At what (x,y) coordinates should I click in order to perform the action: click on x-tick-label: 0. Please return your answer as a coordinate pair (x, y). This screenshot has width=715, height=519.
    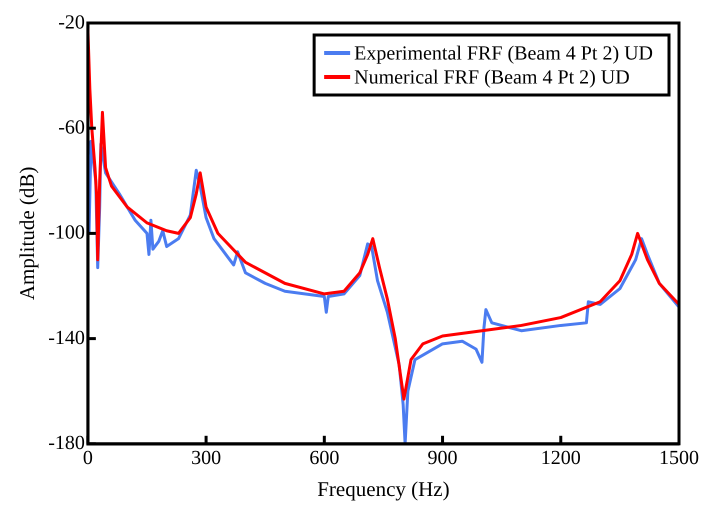
    Looking at the image, I should click on (87, 458).